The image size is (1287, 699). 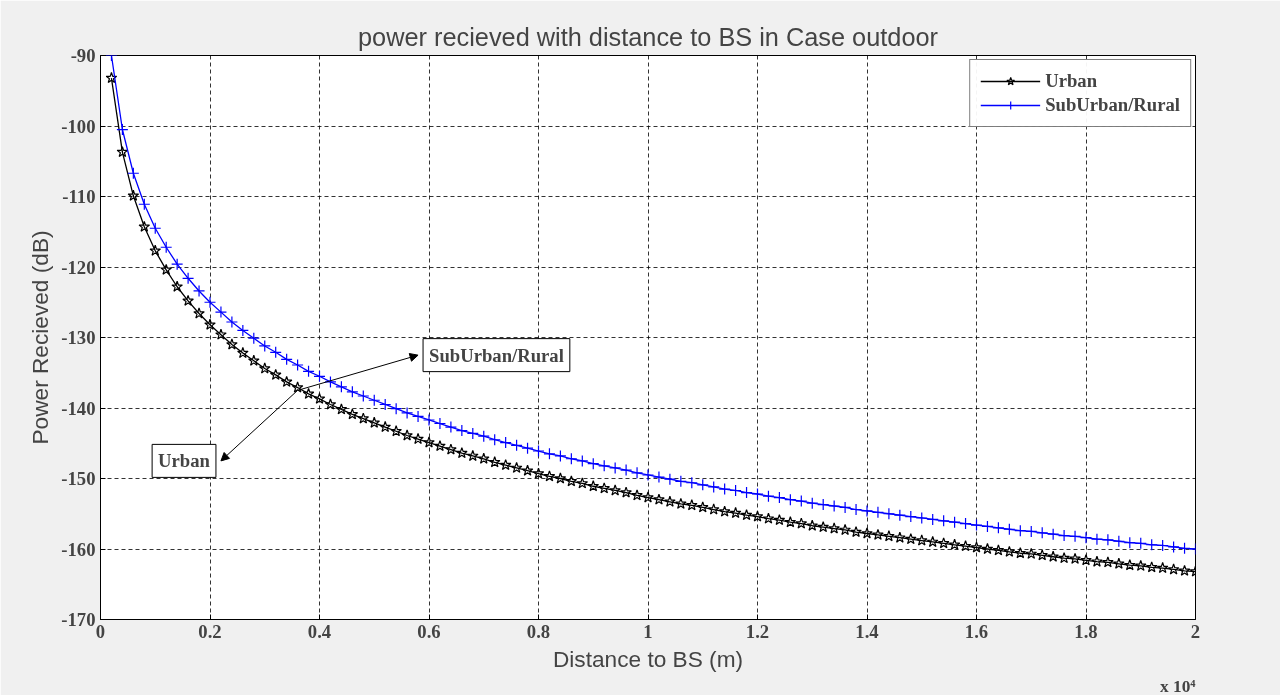 What do you see at coordinates (78, 126) in the screenshot?
I see `y-tick-label: -100` at bounding box center [78, 126].